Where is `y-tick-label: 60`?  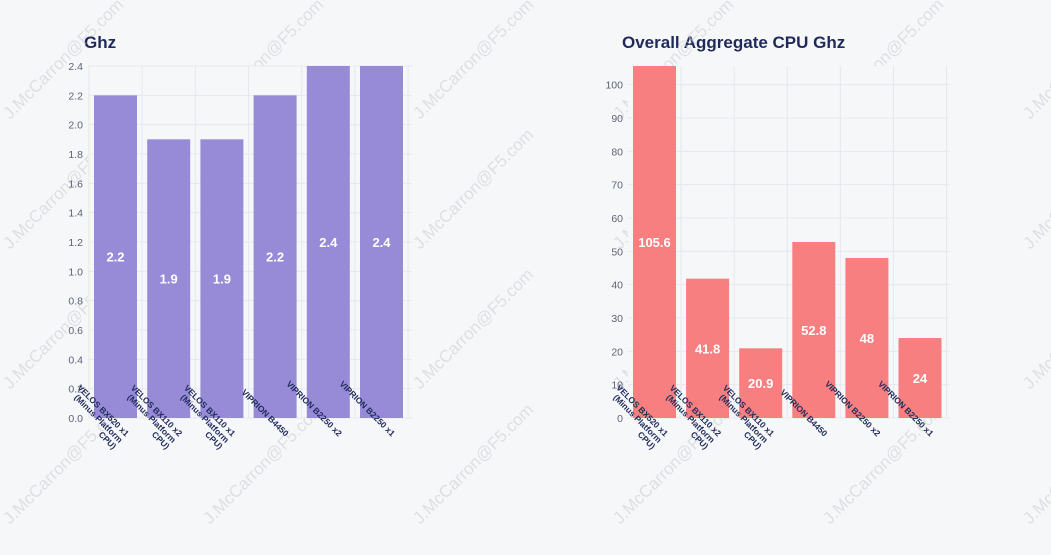
y-tick-label: 60 is located at coordinates (617, 219).